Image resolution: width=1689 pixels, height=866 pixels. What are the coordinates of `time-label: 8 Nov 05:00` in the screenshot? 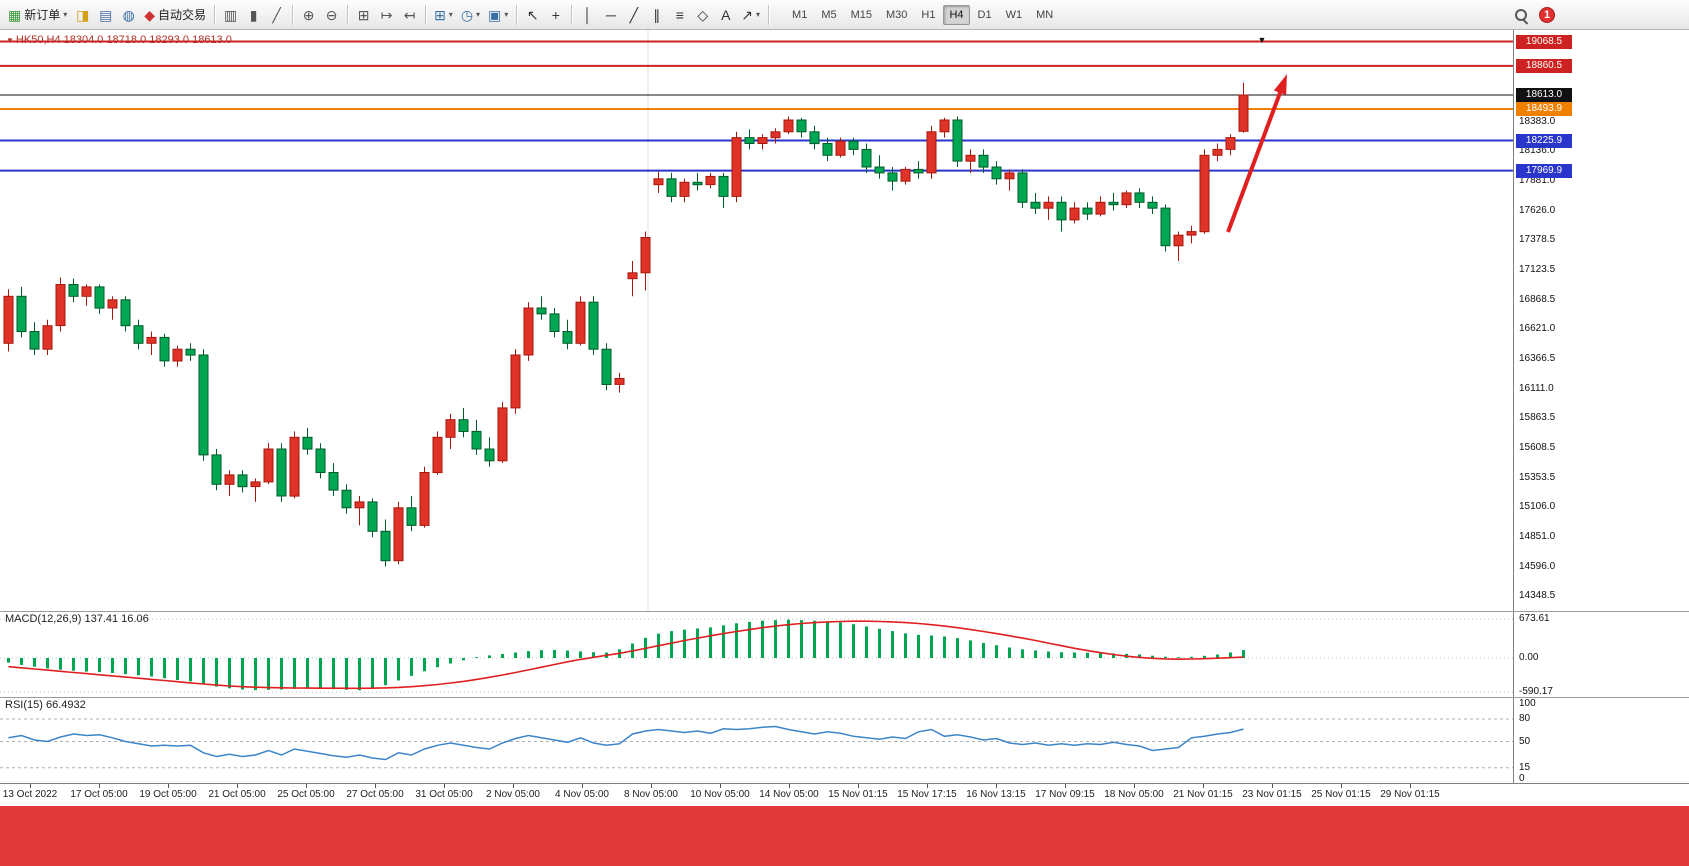 It's located at (651, 794).